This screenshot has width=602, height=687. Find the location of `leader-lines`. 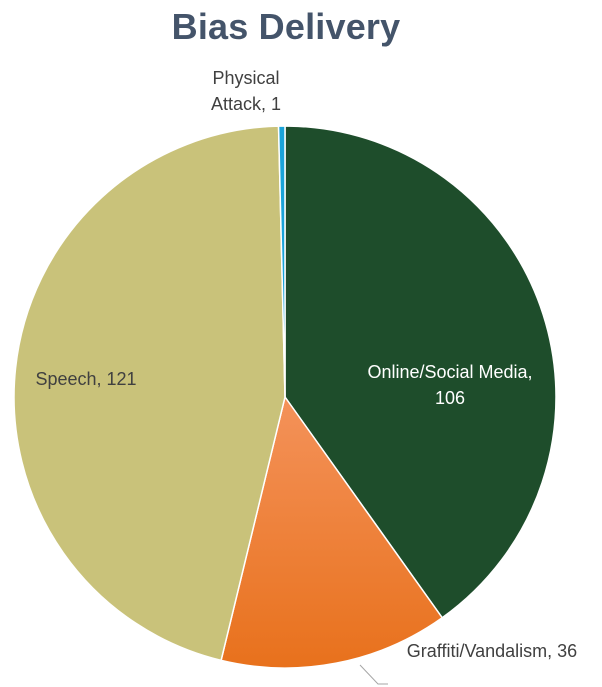

leader-lines is located at coordinates (373, 674).